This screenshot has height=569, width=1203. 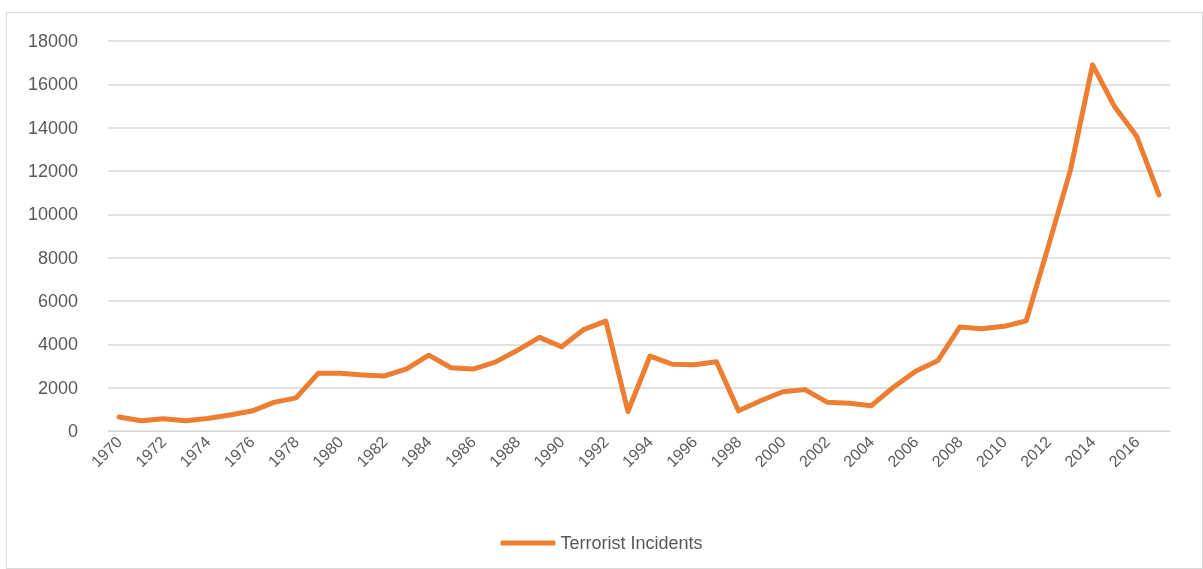 What do you see at coordinates (52, 41) in the screenshot?
I see `y-tick-label: 18000` at bounding box center [52, 41].